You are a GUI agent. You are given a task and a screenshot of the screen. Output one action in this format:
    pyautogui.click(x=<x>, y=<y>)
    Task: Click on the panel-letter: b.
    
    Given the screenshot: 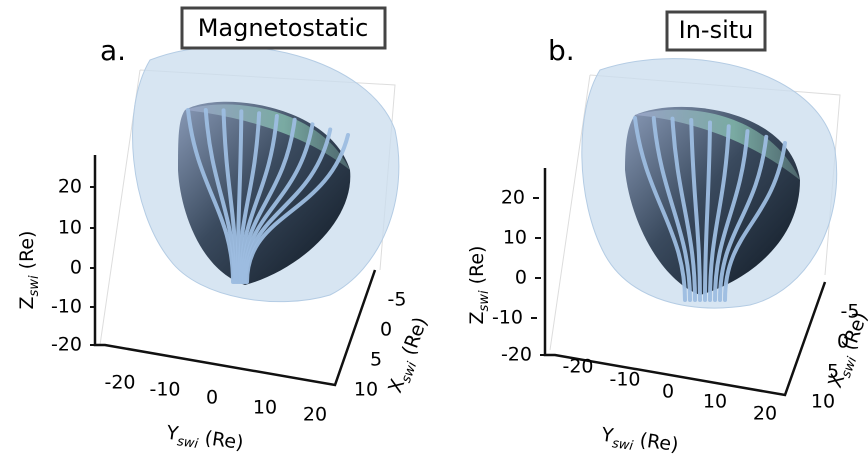 What is the action you would take?
    pyautogui.click(x=561, y=50)
    